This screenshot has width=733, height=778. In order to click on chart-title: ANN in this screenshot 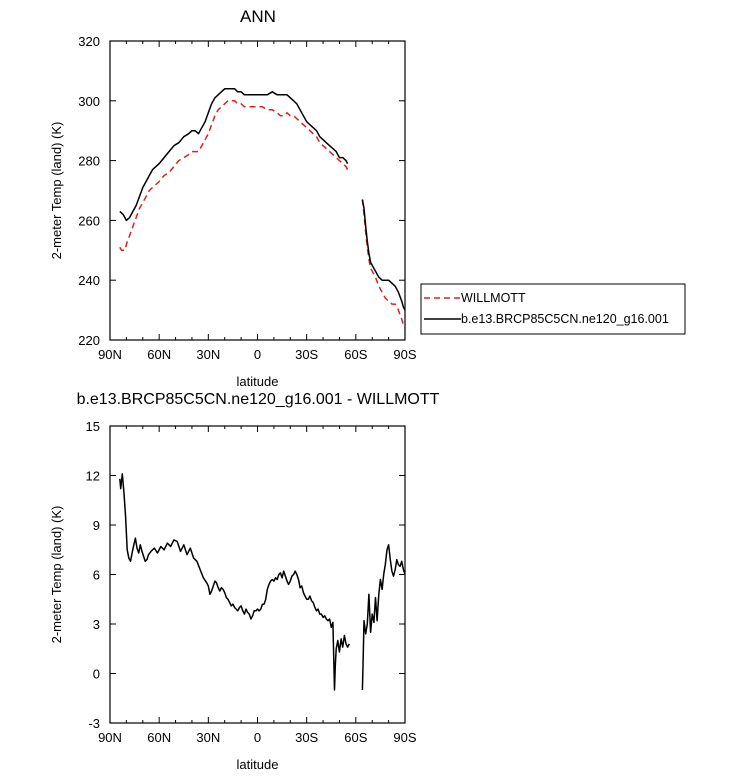, I will do `click(258, 16)`.